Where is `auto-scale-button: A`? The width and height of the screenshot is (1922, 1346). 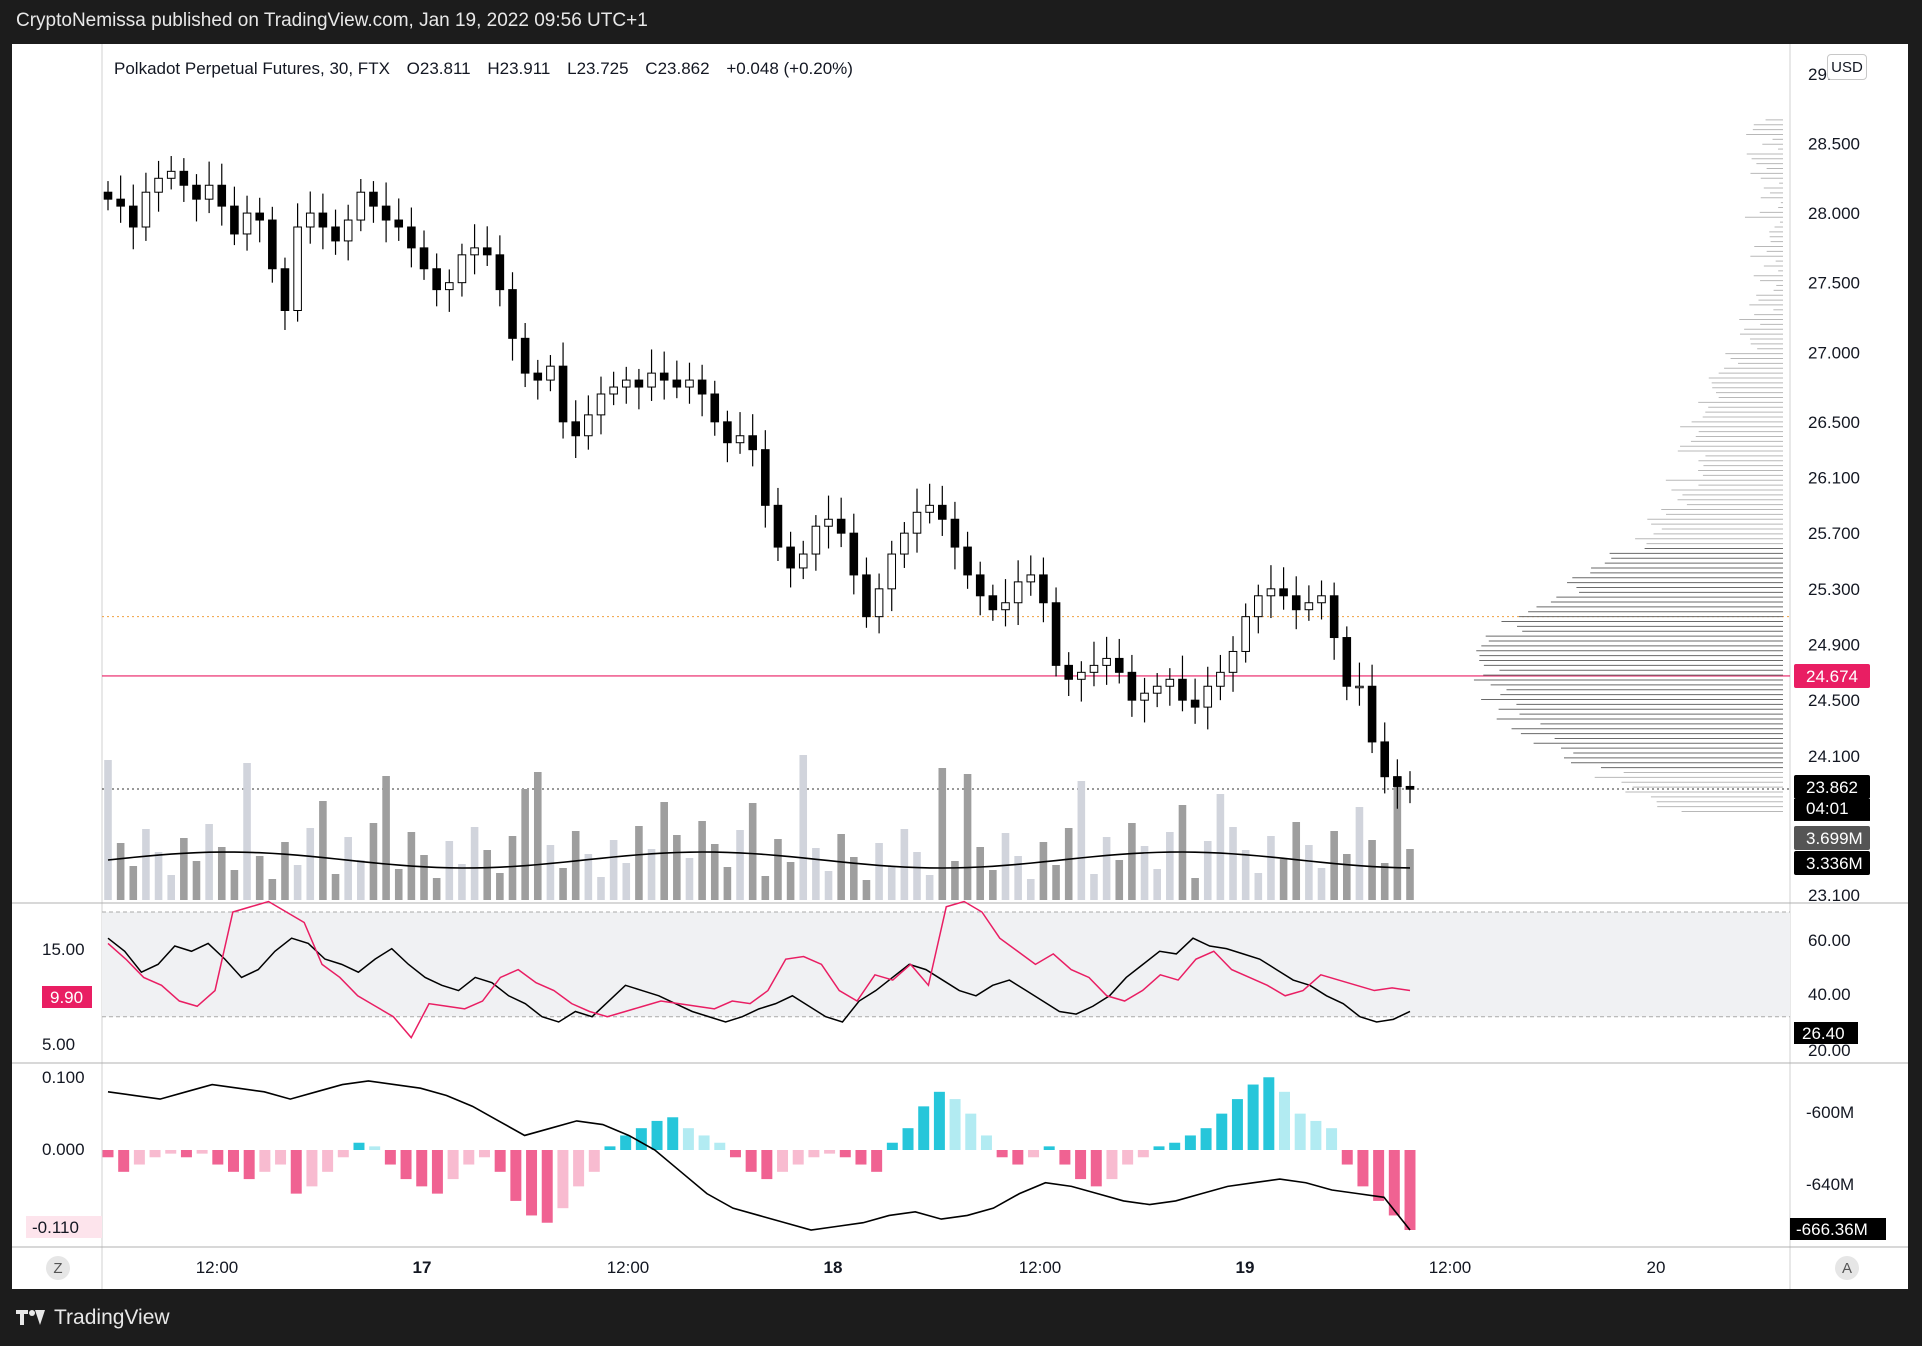
auto-scale-button: A is located at coordinates (1847, 1268).